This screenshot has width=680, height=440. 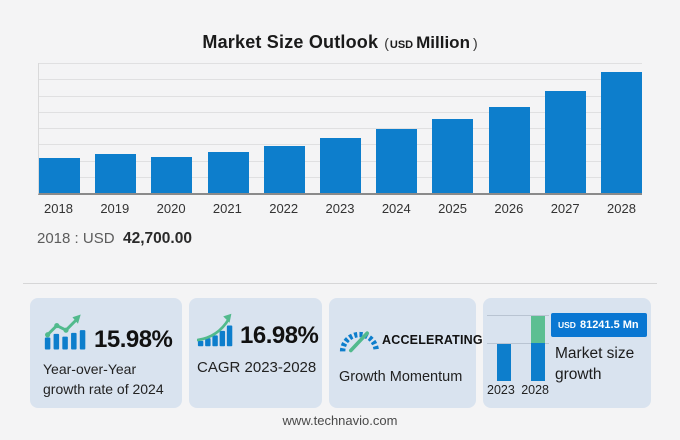 What do you see at coordinates (66, 332) in the screenshot?
I see `bar-chart-trendline-icon` at bounding box center [66, 332].